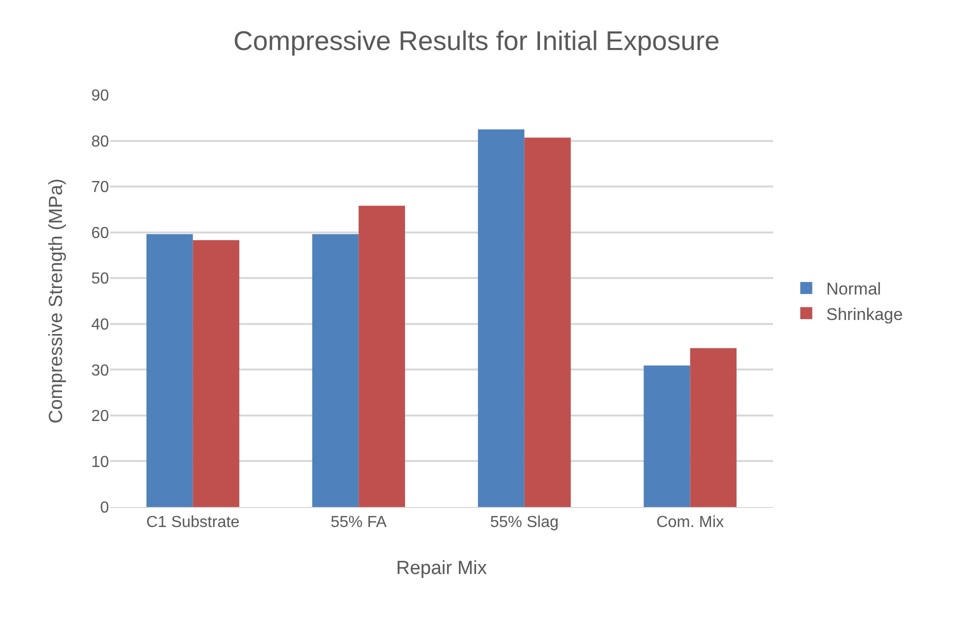 Image resolution: width=953 pixels, height=617 pixels. I want to click on y-tick-label: 40, so click(100, 325).